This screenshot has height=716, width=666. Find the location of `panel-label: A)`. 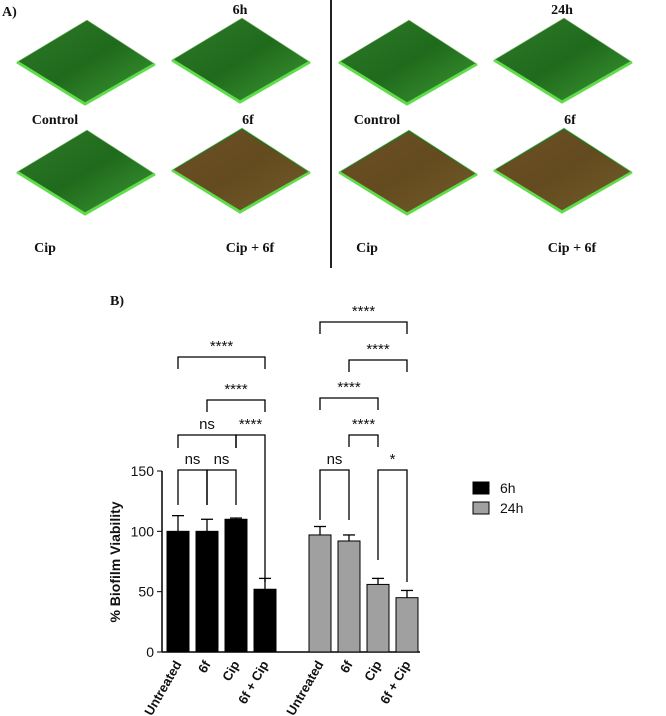

panel-label: A) is located at coordinates (9, 12).